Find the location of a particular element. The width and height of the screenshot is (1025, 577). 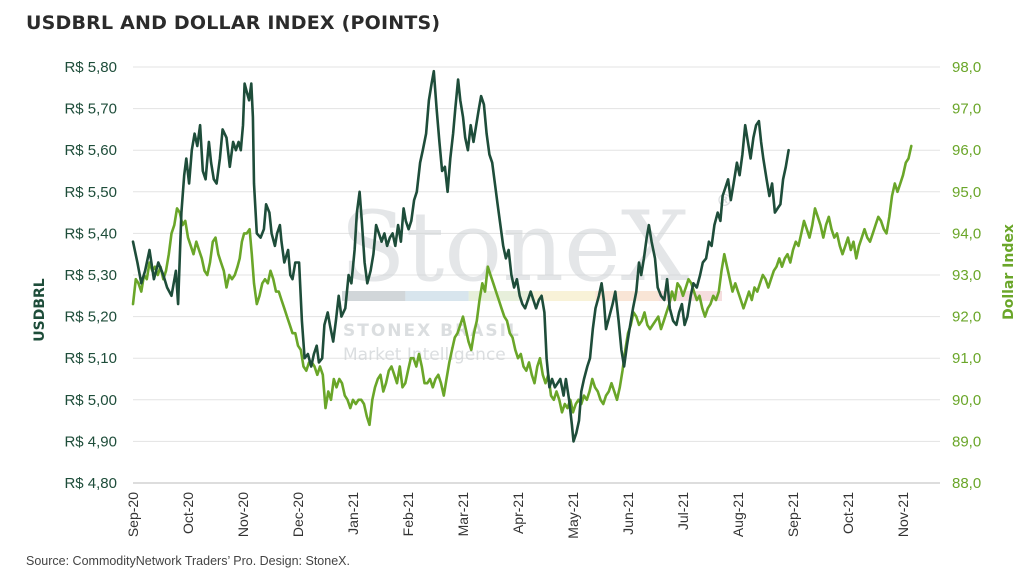

x-tick-label: Oct-20 is located at coordinates (188, 513).